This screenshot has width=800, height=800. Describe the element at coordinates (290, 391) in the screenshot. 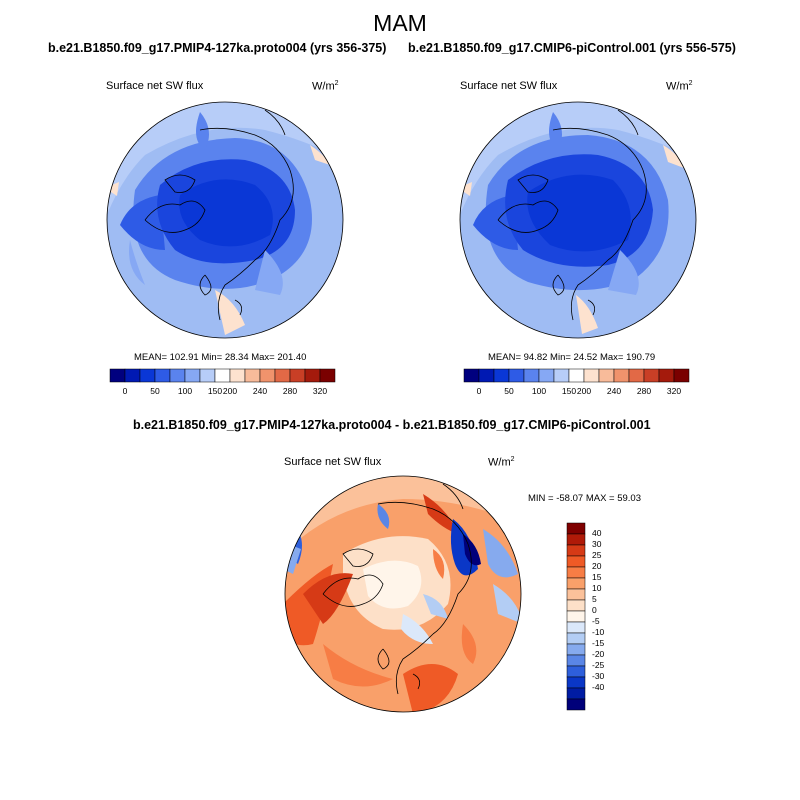

I see `panel1-colorbar-tick-label: 280` at that location.